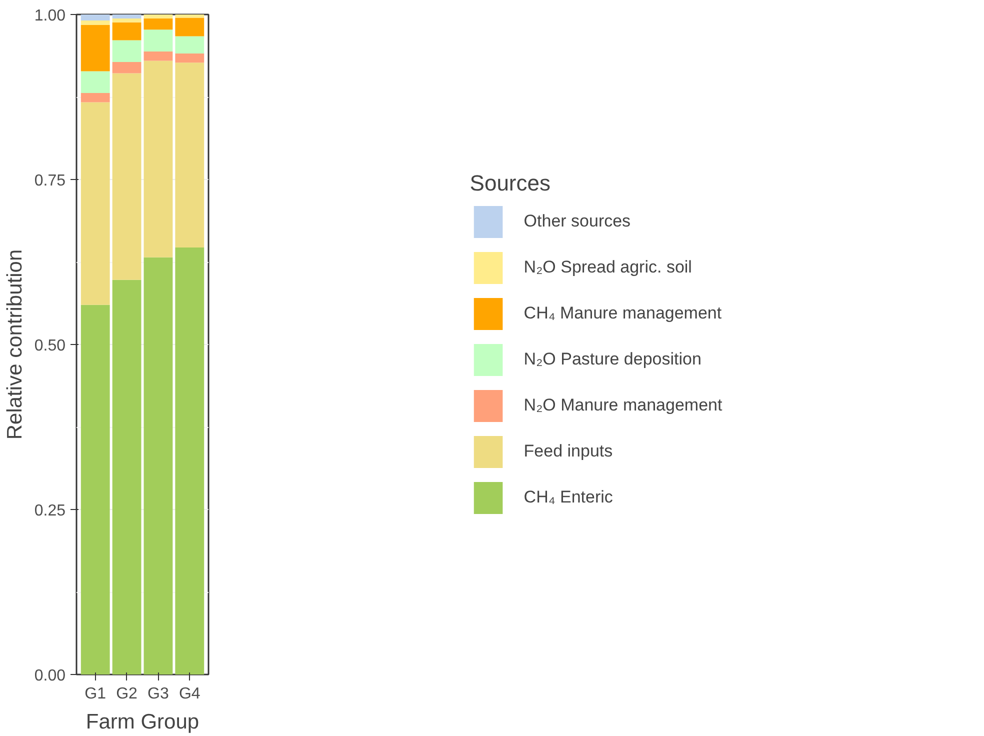 Image resolution: width=984 pixels, height=736 pixels. Describe the element at coordinates (14, 344) in the screenshot. I see `y-axis-title: Relative contribution` at that location.